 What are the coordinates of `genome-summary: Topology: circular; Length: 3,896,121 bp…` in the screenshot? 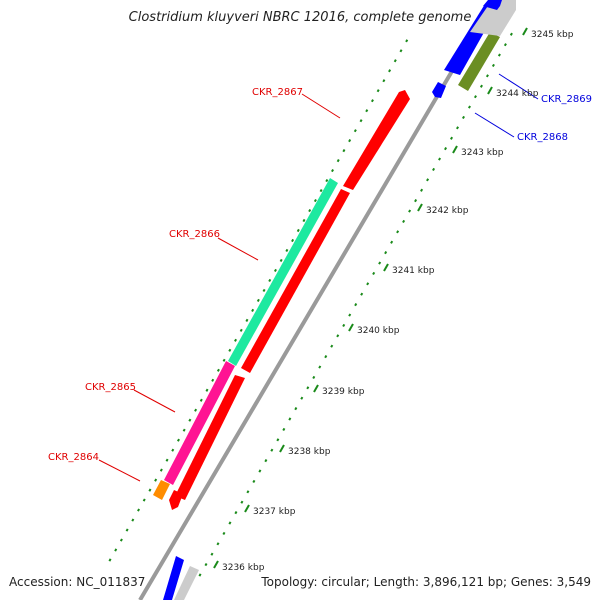 It's located at (426, 582).